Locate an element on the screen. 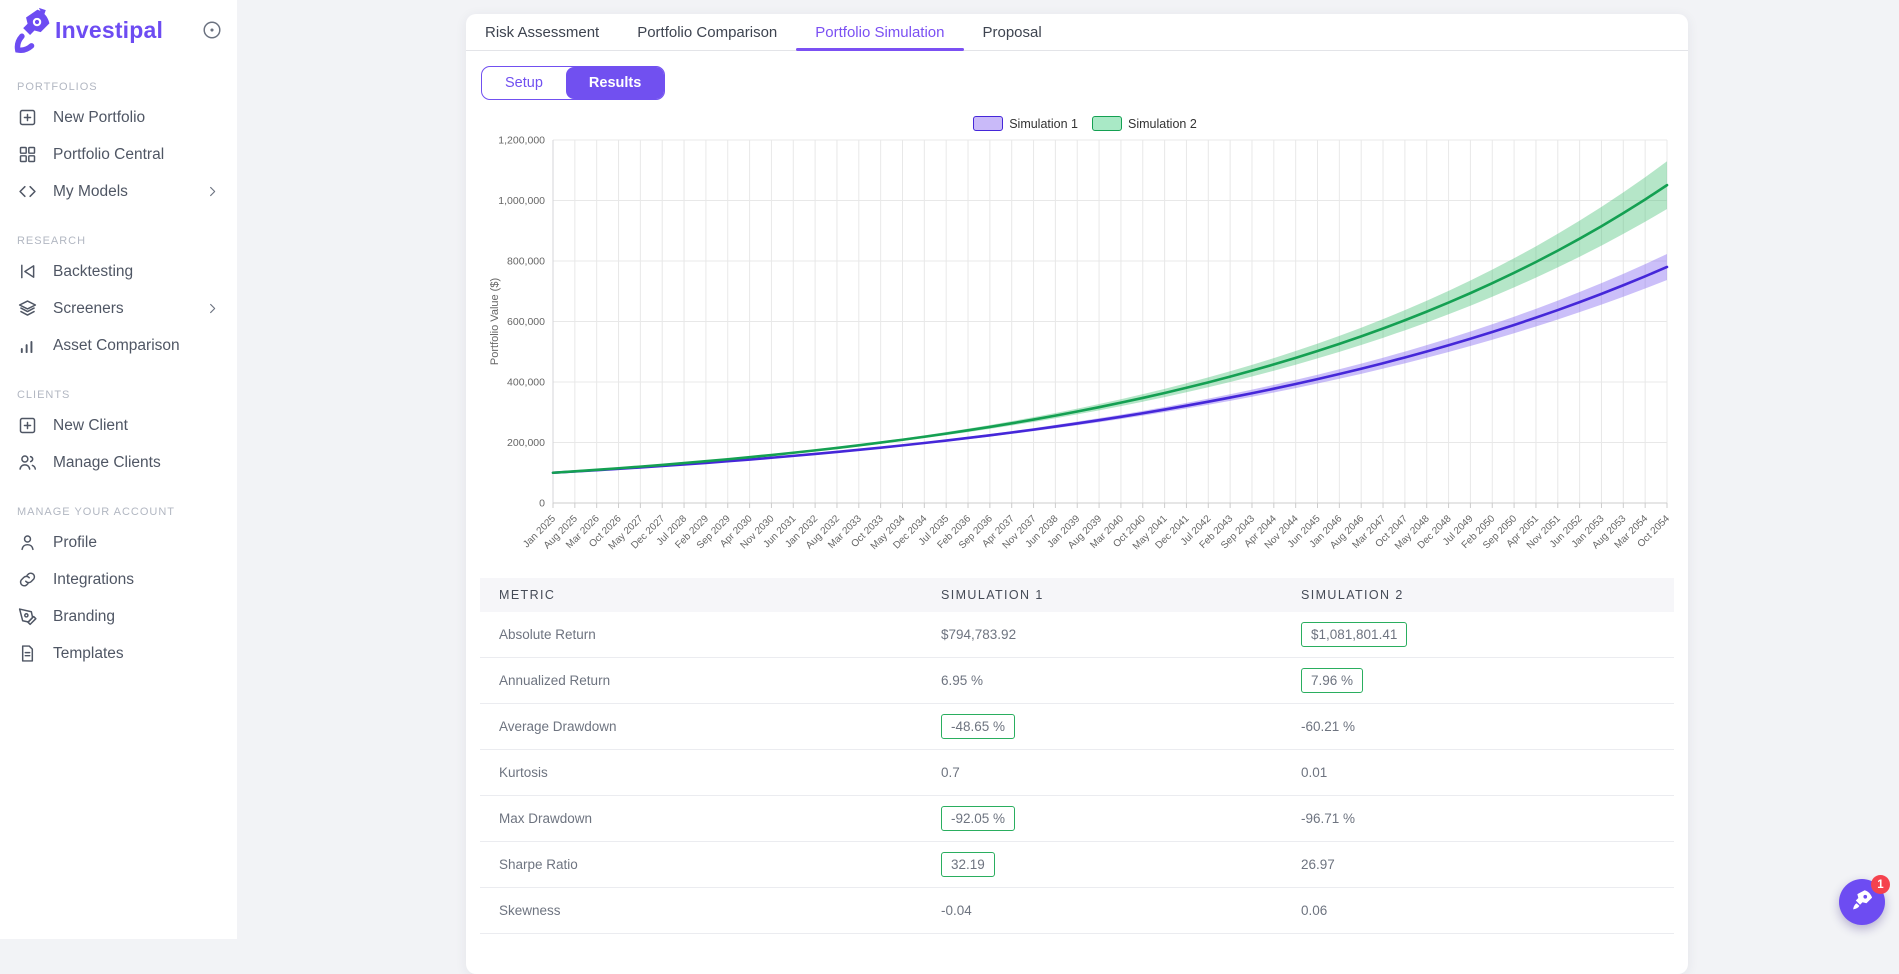 This screenshot has height=974, width=1899. code-icon is located at coordinates (27, 191).